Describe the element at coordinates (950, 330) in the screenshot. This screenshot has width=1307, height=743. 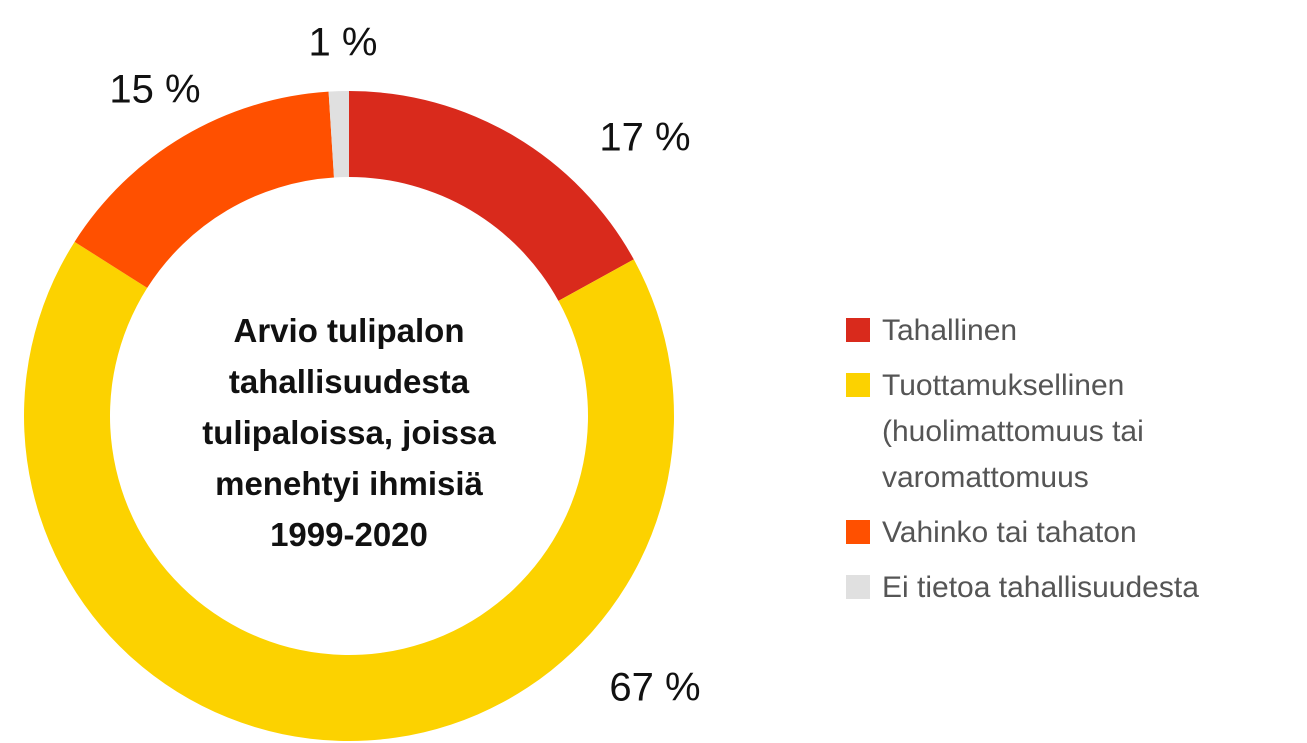
I see `legend-label: Tahallinen` at that location.